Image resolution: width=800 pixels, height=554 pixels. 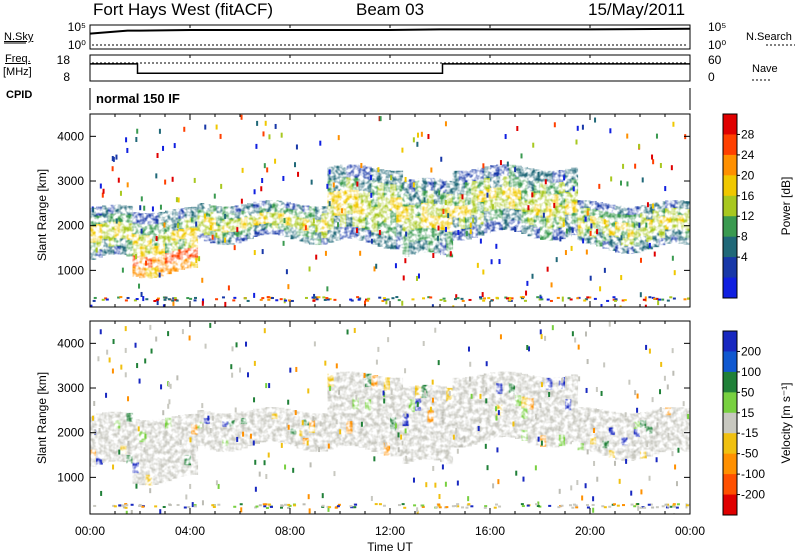 I want to click on nsearch-label: N.Search, so click(x=769, y=37).